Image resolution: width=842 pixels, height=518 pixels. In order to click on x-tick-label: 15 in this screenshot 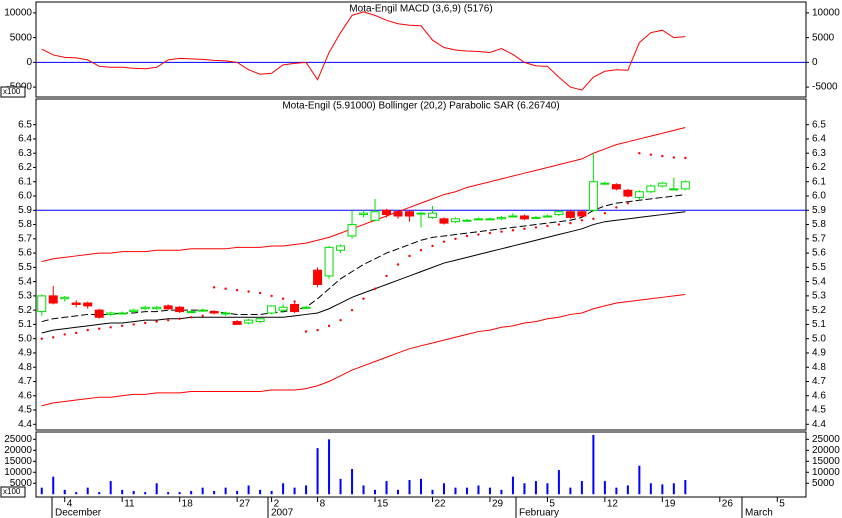, I will do `click(383, 504)`.